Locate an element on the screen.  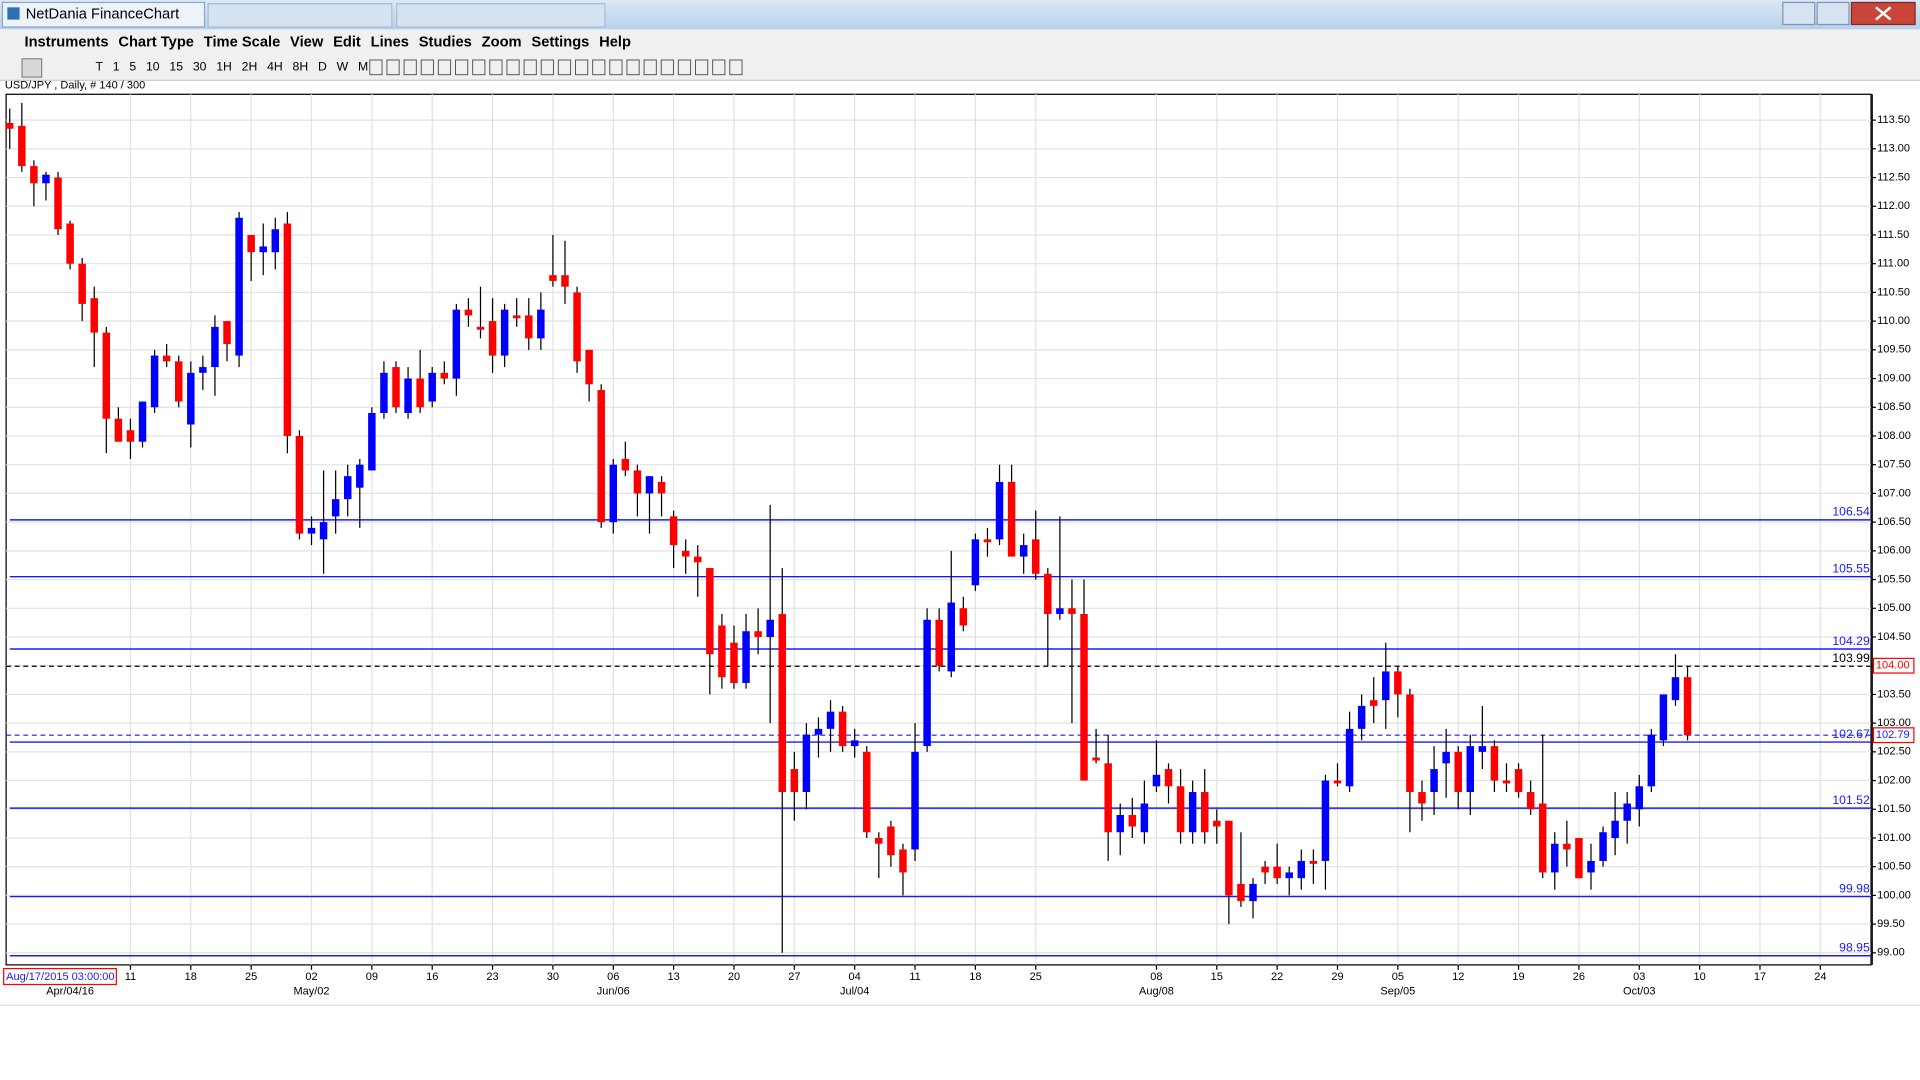
menu-item: Settings is located at coordinates (560, 43).